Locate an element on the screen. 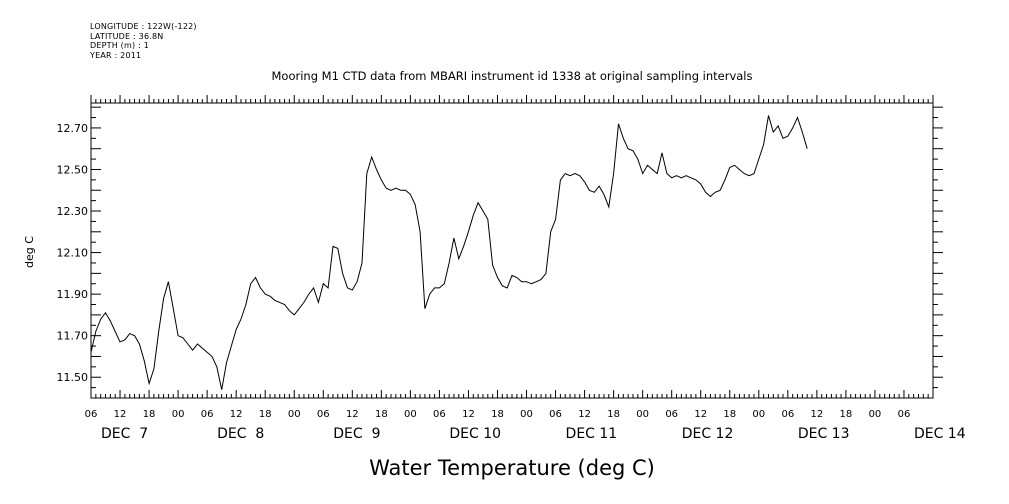  latitude-text: LATITUDE : 36.8N is located at coordinates (127, 36).